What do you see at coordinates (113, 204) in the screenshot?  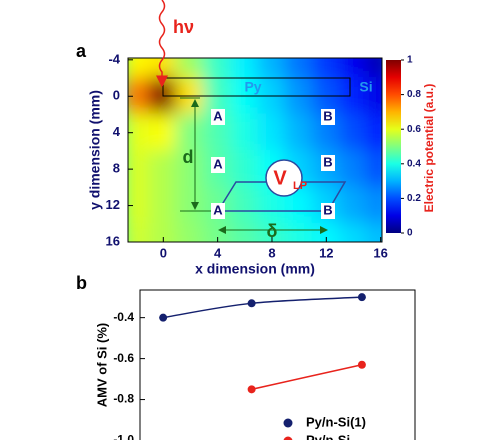 I see `y-tick-label: 12` at bounding box center [113, 204].